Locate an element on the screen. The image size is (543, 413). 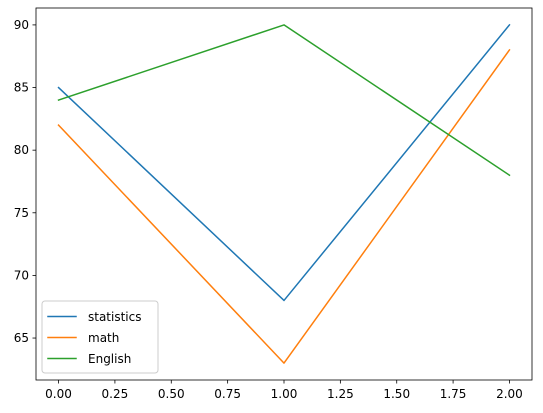
x-axis: 0.00 0.25 0.50 0.75 1.00 1.25 1.50 1.75 2.00 is located at coordinates (284, 390).